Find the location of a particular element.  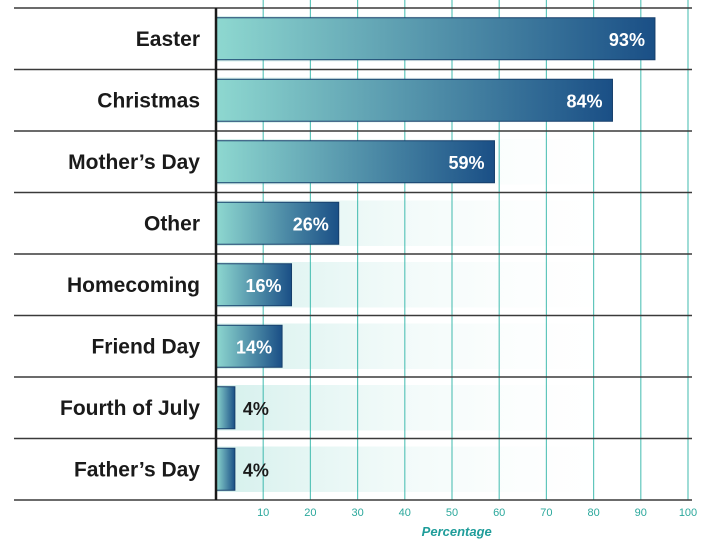

category-label: Fourth of July is located at coordinates (130, 408).